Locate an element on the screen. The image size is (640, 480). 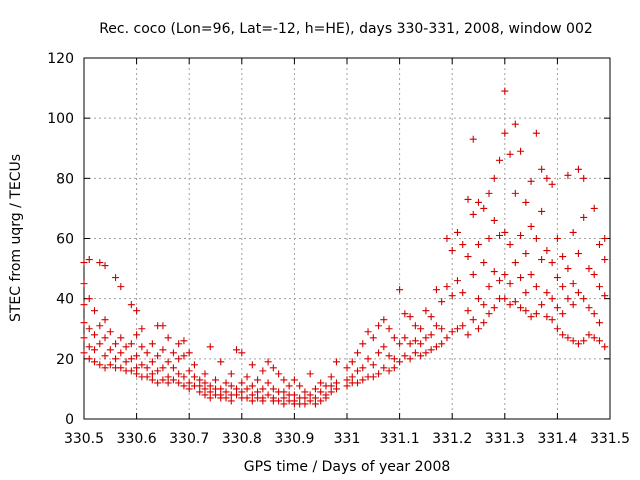
x-tick-label: 331.4 is located at coordinates (557, 439).